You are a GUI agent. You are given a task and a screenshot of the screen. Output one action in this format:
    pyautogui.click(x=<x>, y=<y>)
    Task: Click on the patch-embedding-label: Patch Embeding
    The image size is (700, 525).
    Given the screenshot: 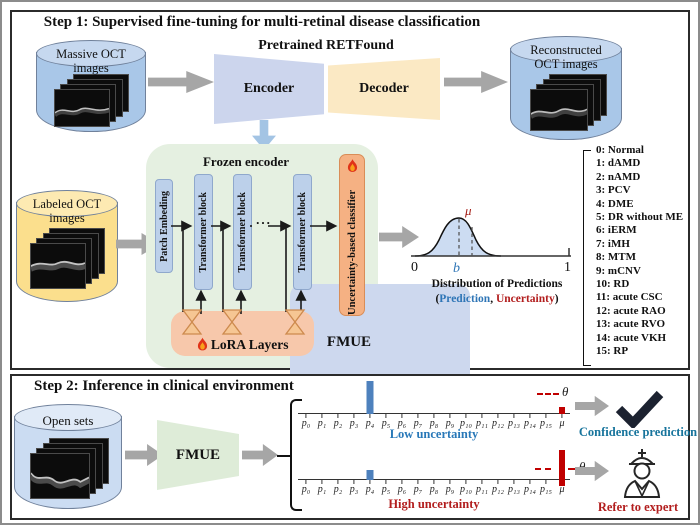 What is the action you would take?
    pyautogui.click(x=164, y=226)
    